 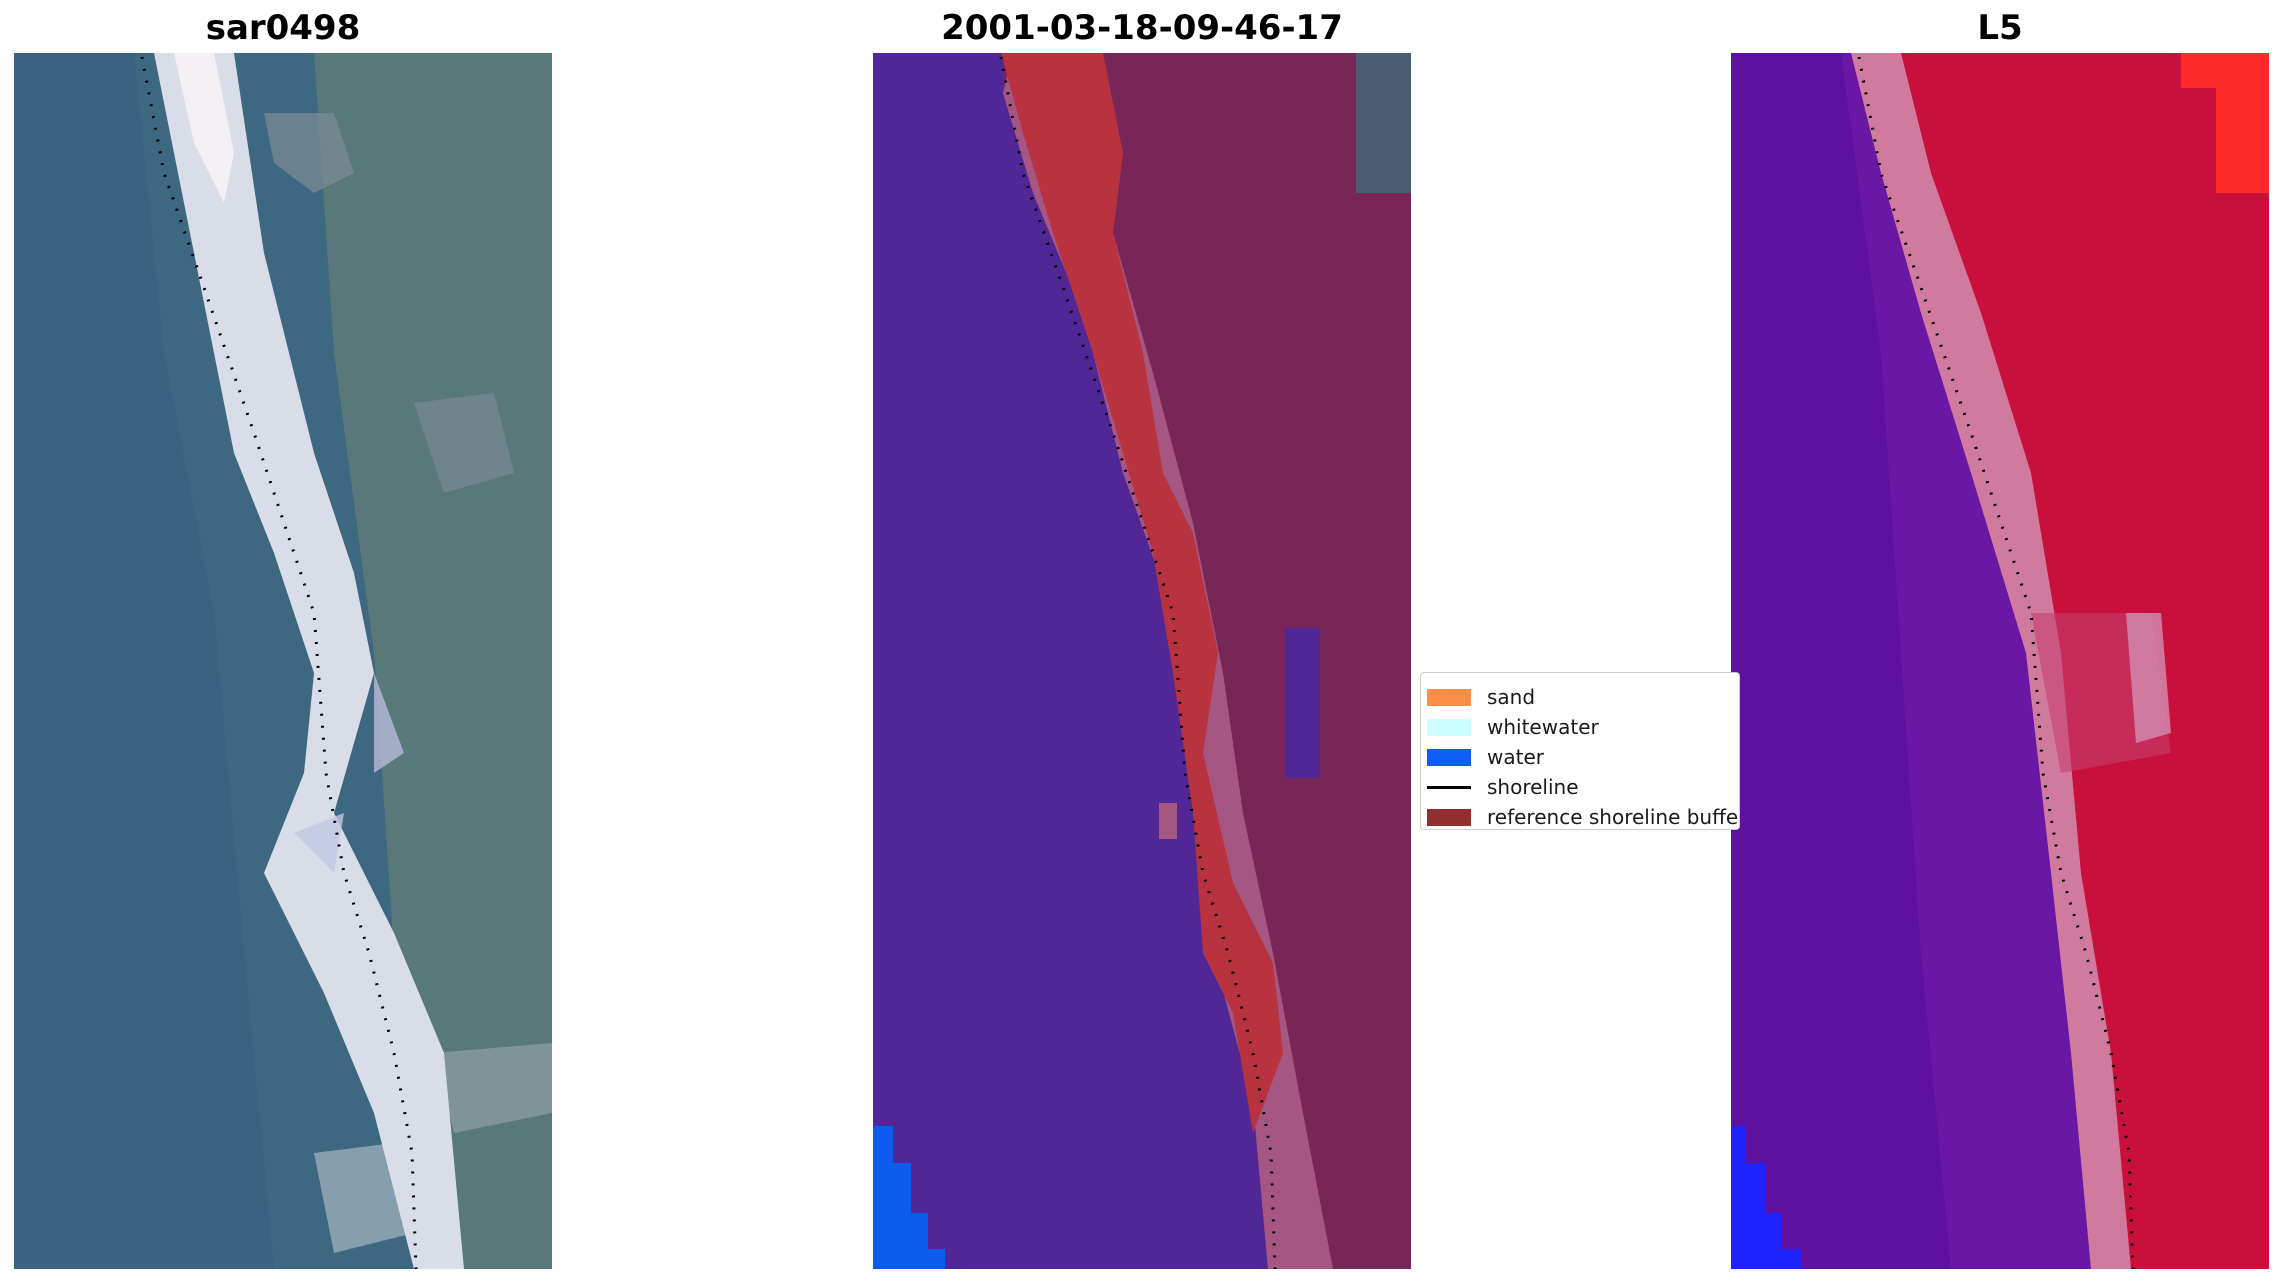 I want to click on legend-label: whitewater, so click(x=1543, y=727).